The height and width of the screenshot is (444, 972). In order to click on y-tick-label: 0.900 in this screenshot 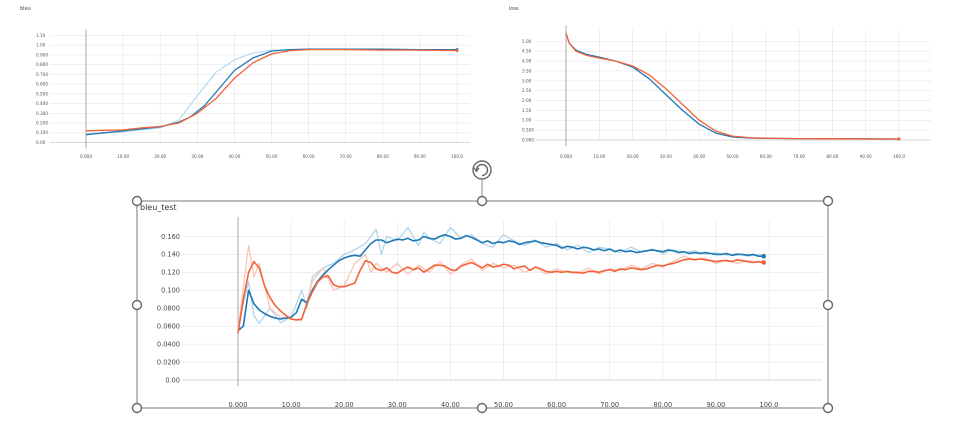, I will do `click(42, 54)`.